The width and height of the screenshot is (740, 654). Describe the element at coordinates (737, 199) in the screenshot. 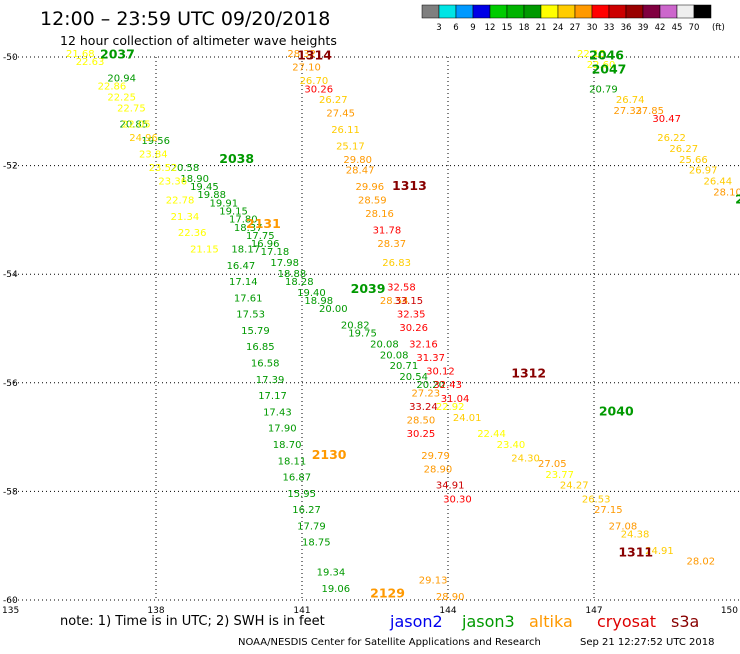

I see `pass-number-label: 2` at that location.